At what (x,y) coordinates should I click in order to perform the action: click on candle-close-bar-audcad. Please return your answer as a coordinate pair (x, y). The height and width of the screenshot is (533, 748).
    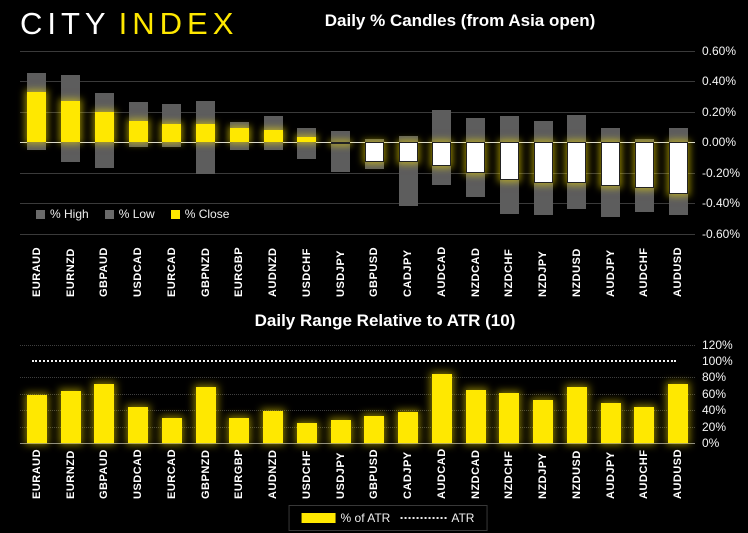
    Looking at the image, I should click on (442, 154).